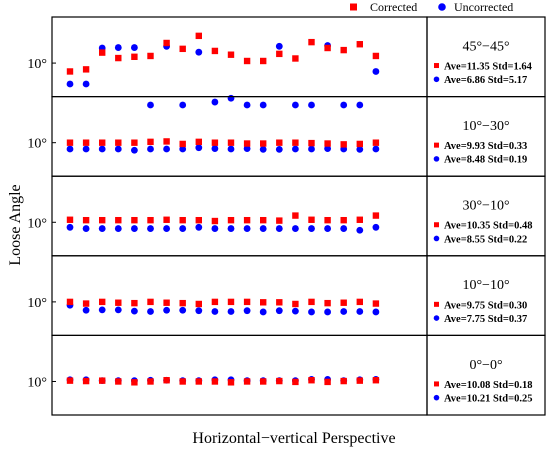 Image resolution: width=550 pixels, height=450 pixels. Describe the element at coordinates (485, 146) in the screenshot. I see `stats-corrected: Ave=9.93 Std=0.33` at that location.